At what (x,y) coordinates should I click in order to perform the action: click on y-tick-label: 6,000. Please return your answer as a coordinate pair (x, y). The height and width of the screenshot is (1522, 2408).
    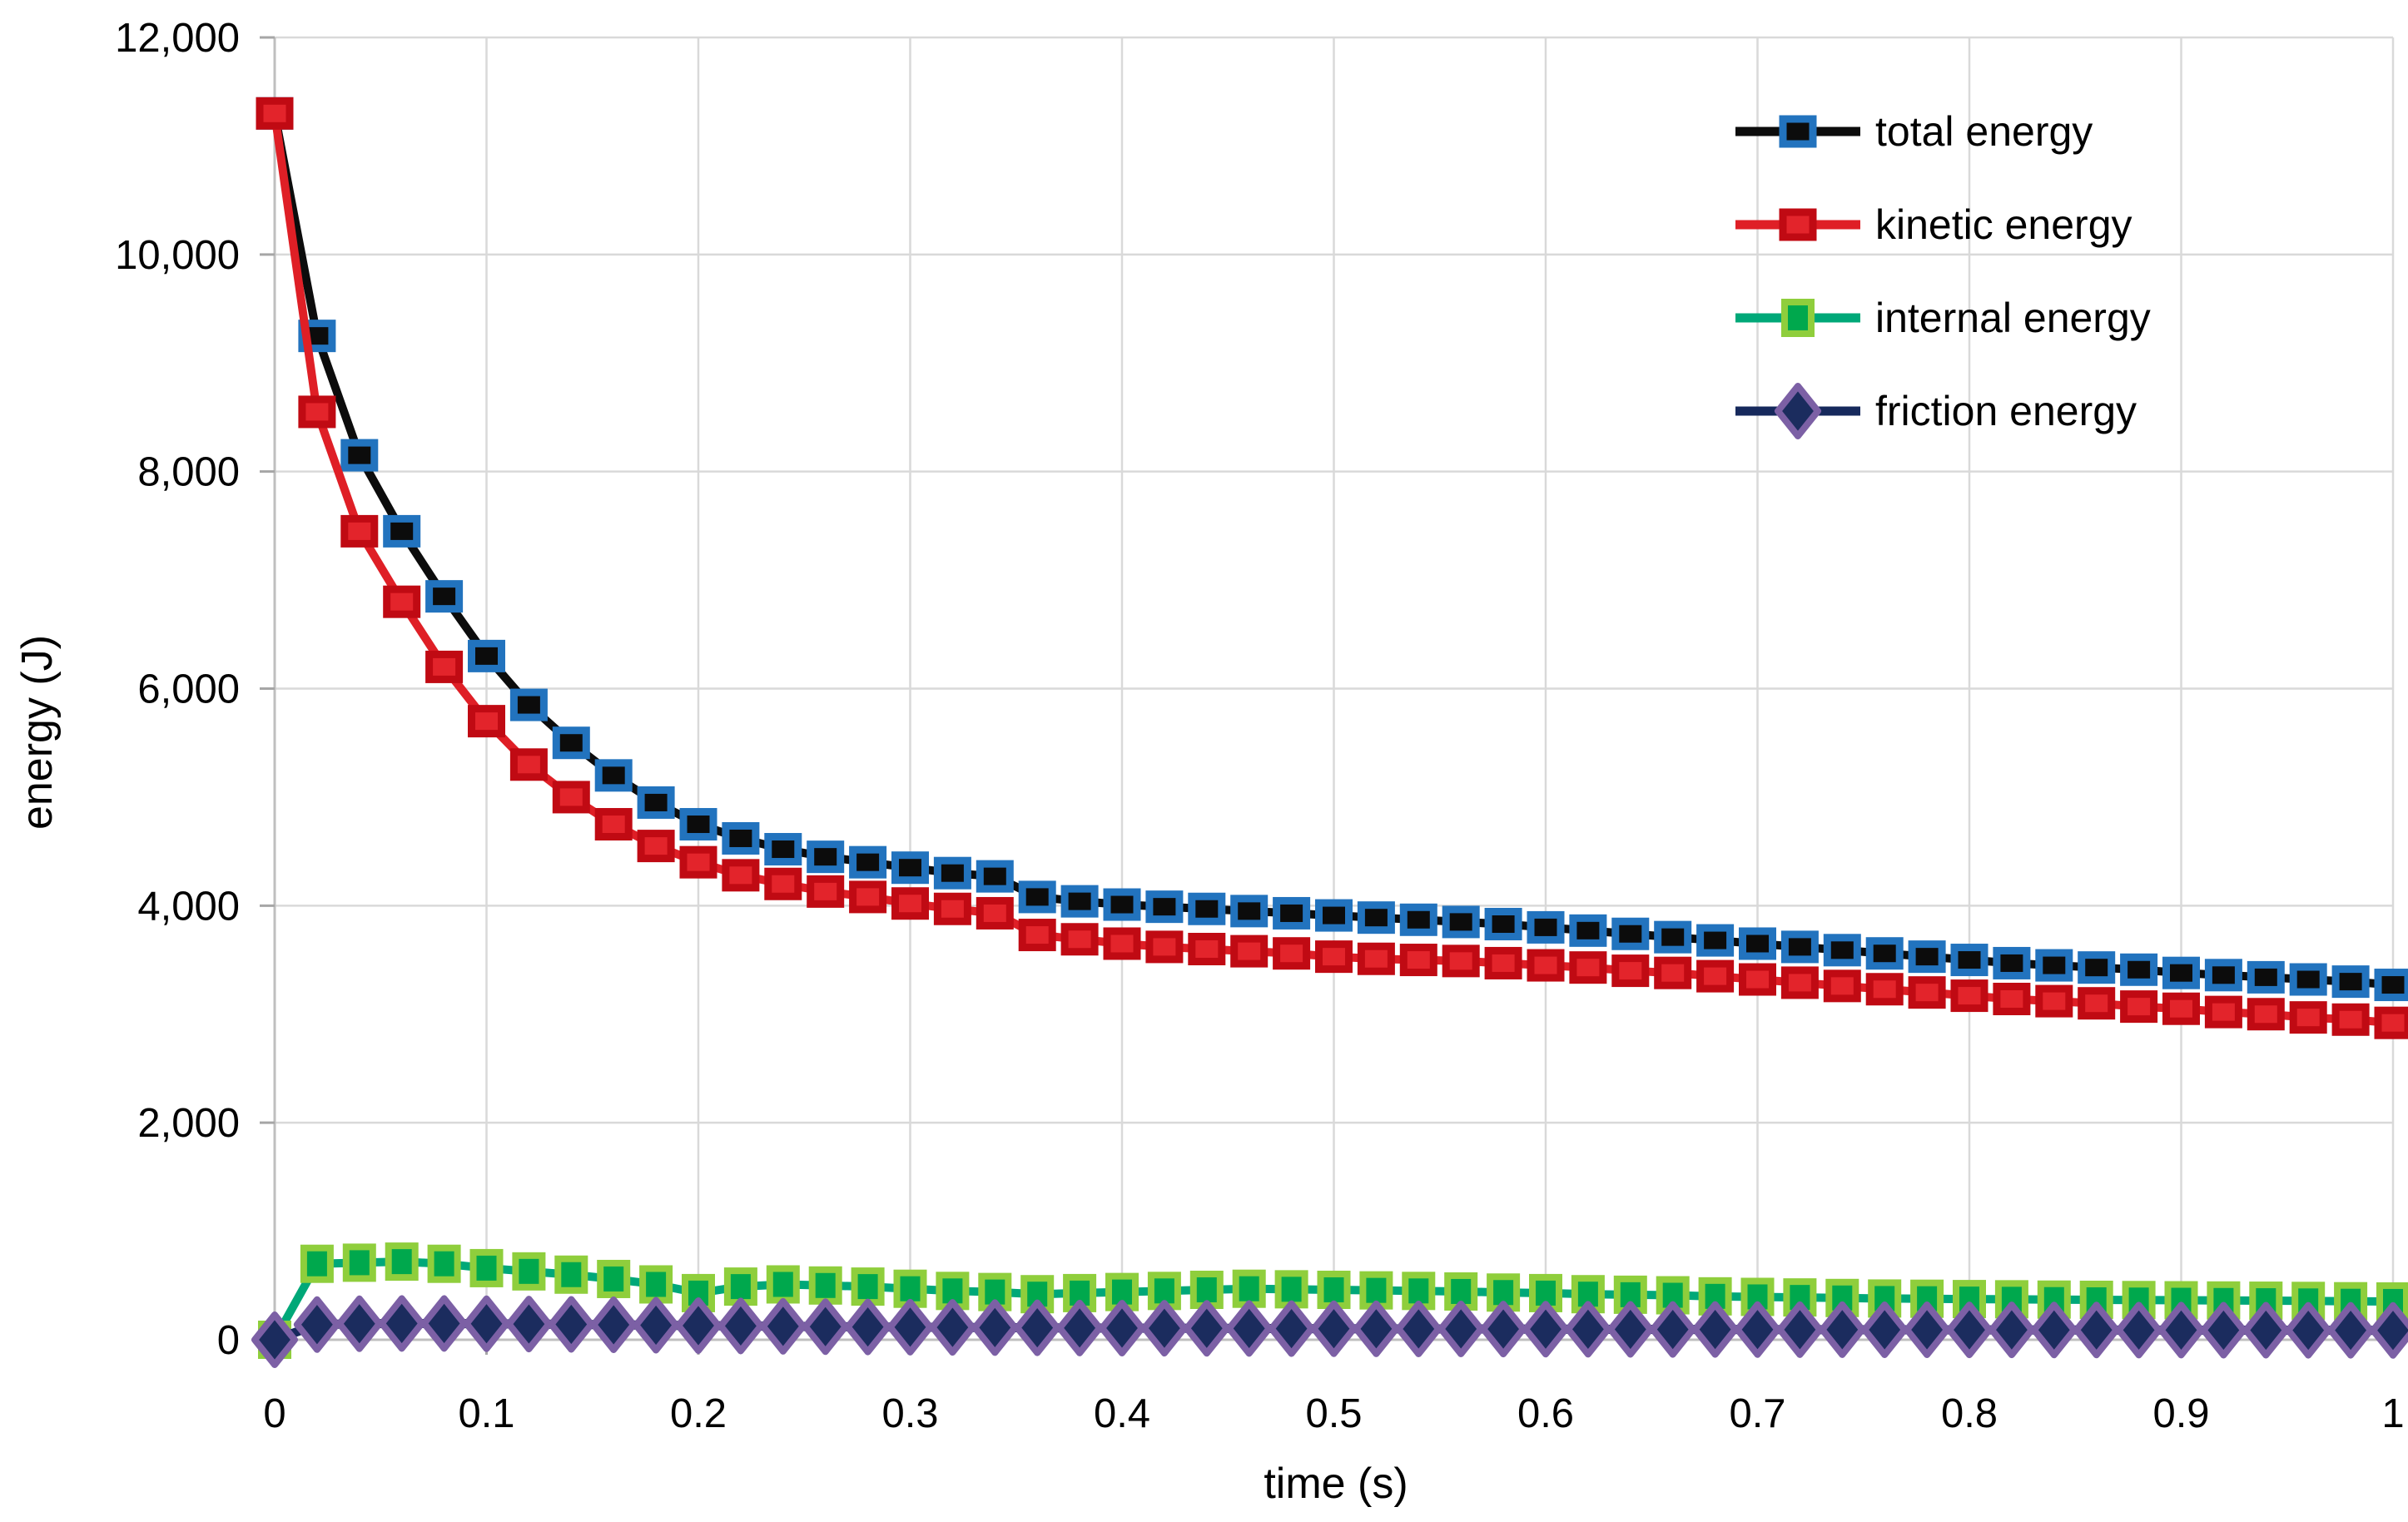
    Looking at the image, I should click on (188, 689).